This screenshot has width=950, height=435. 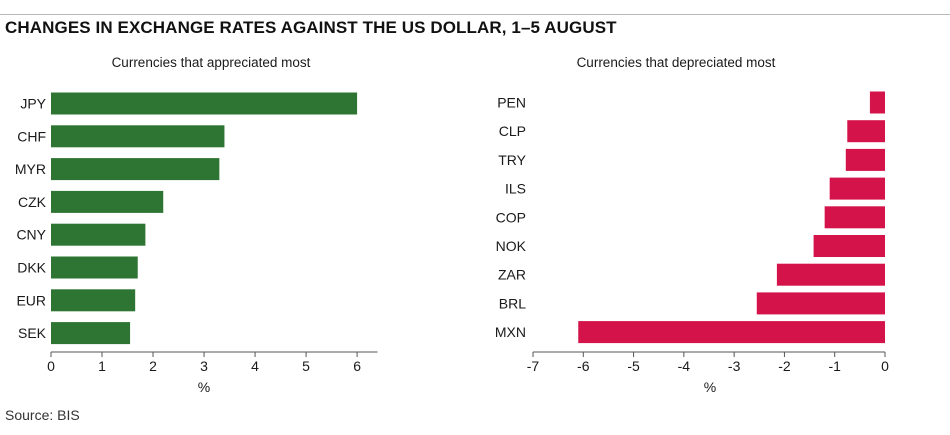 I want to click on left-category-label-dkk: DKK, so click(x=31, y=268).